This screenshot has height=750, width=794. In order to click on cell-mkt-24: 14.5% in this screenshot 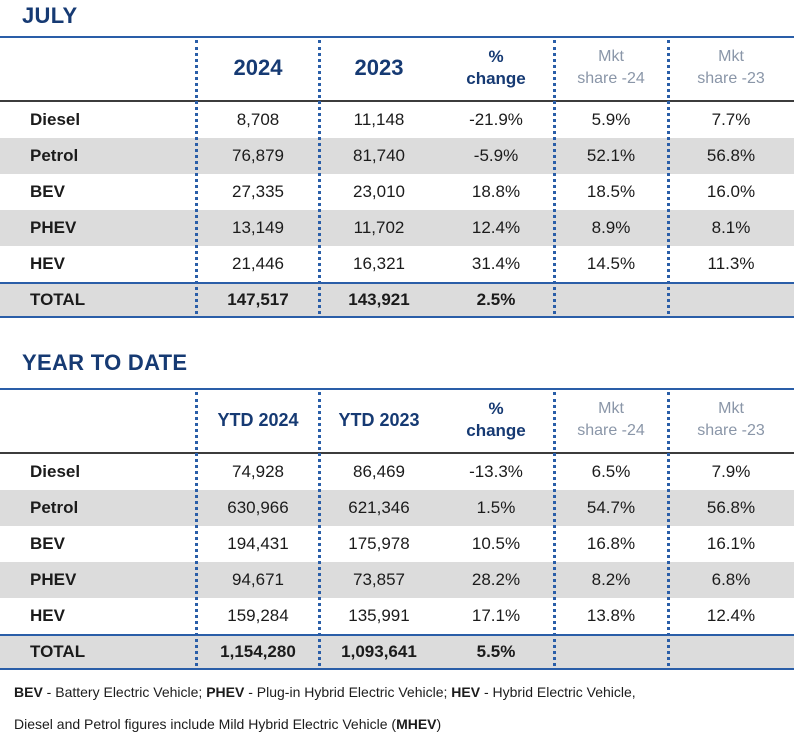, I will do `click(611, 263)`.